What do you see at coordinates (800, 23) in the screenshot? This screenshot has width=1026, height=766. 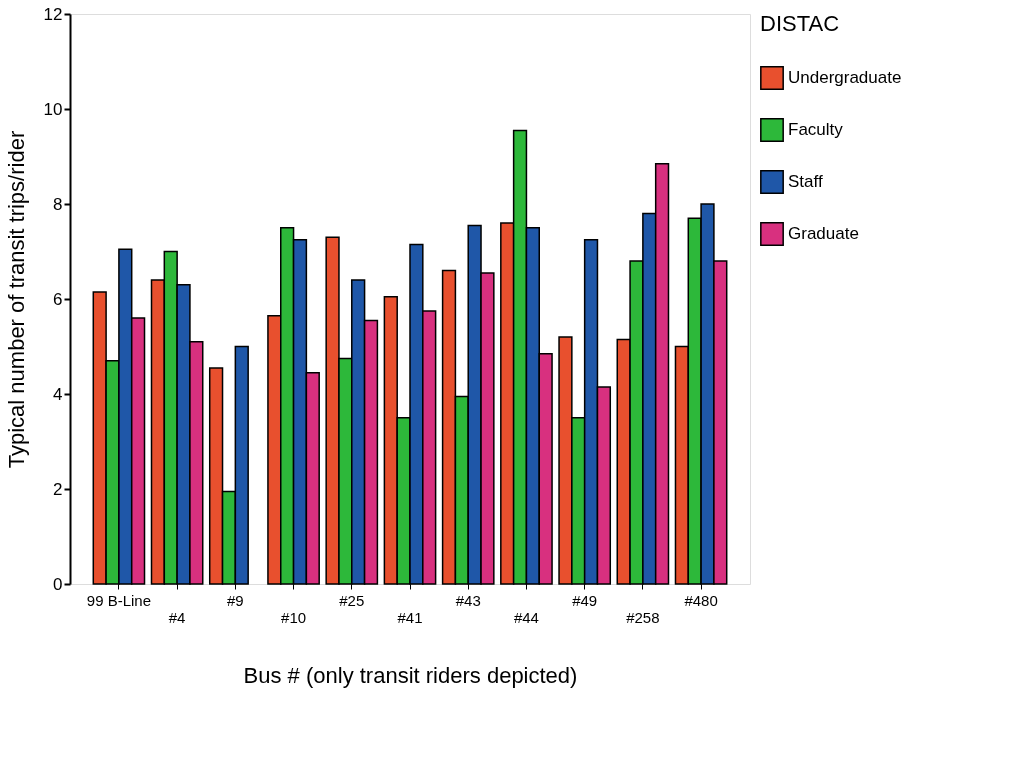 I see `legend-title: DISTAC` at bounding box center [800, 23].